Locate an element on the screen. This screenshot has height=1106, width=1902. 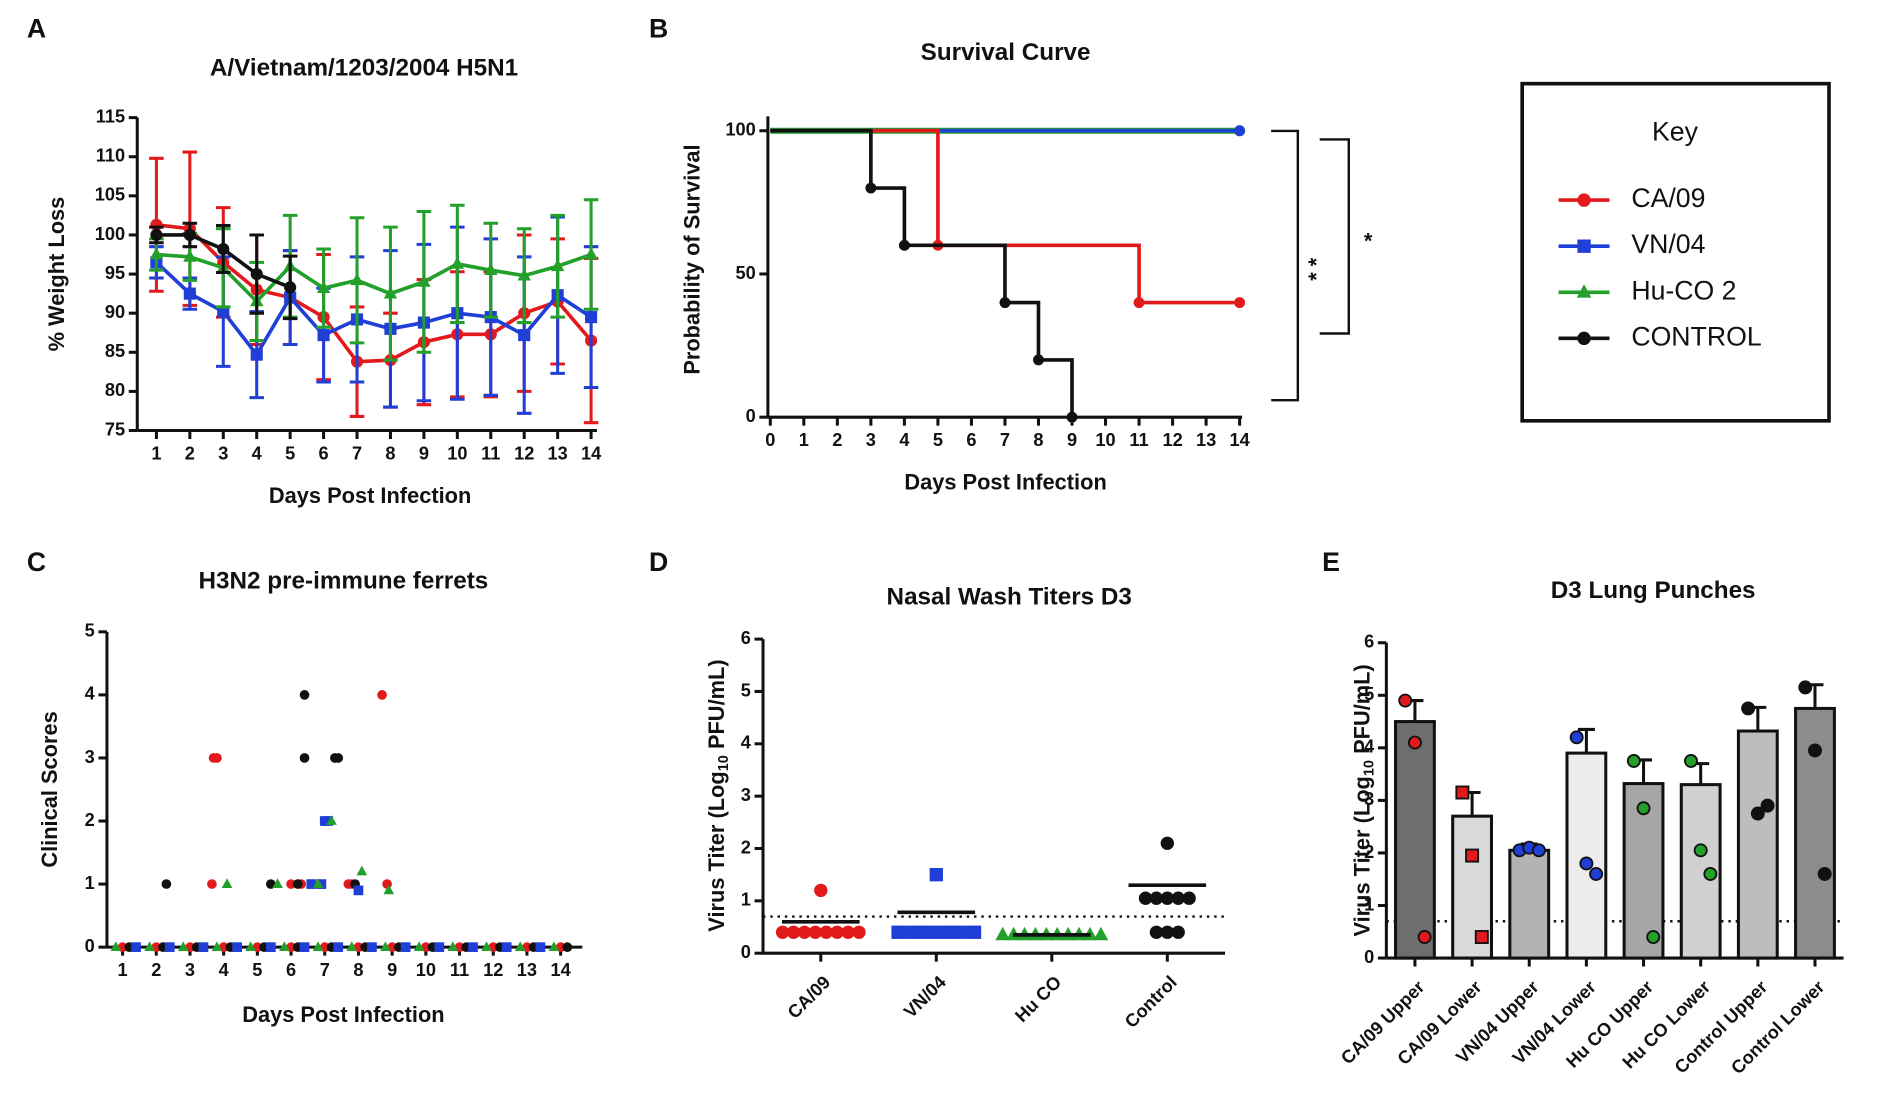
x-tick-label: 2 is located at coordinates (156, 970).